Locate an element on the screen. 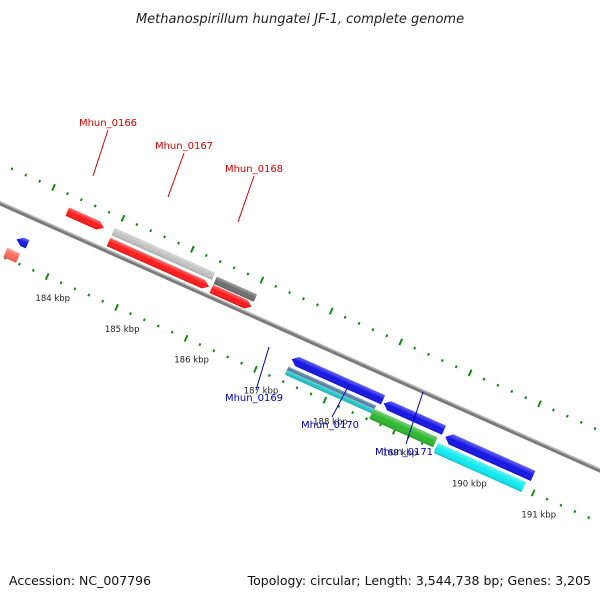 The image size is (600, 600). gene-label: Mhun_0170 is located at coordinates (330, 425).